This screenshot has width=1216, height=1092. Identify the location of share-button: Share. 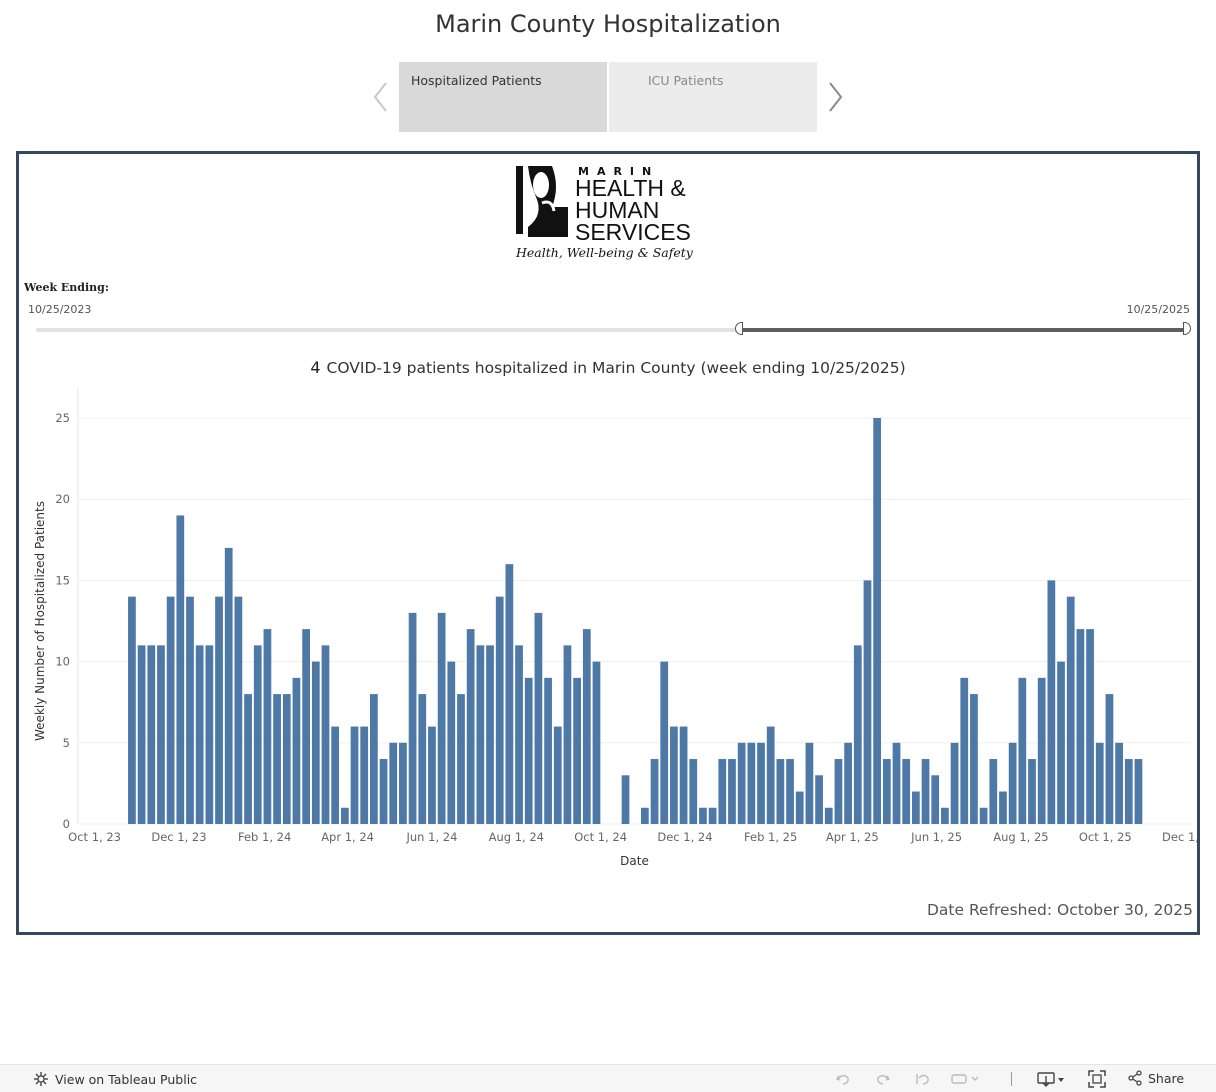
(1155, 1078).